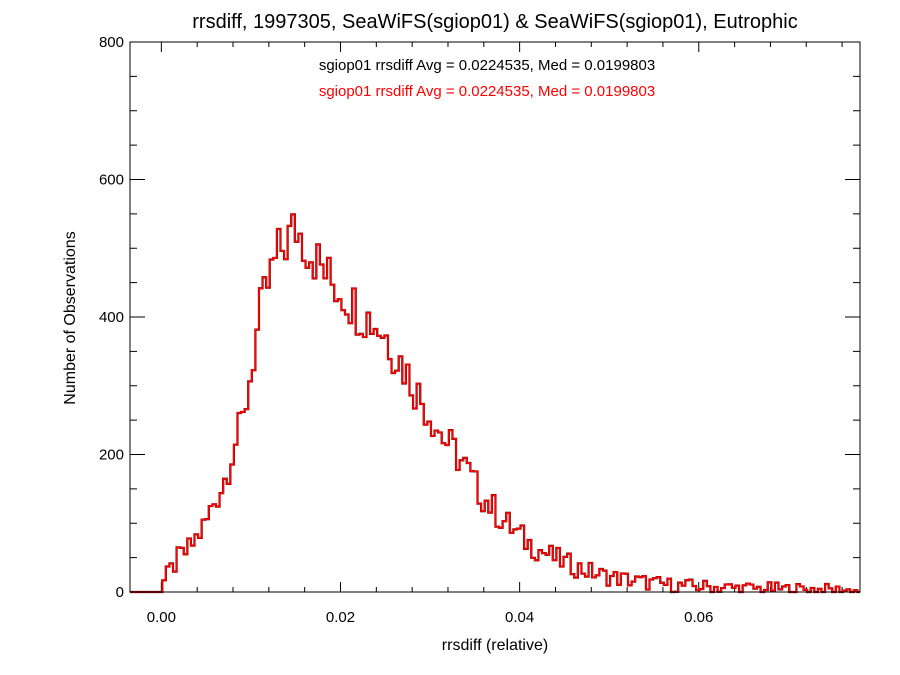  Describe the element at coordinates (161, 617) in the screenshot. I see `x-tick-label: 0.00` at that location.